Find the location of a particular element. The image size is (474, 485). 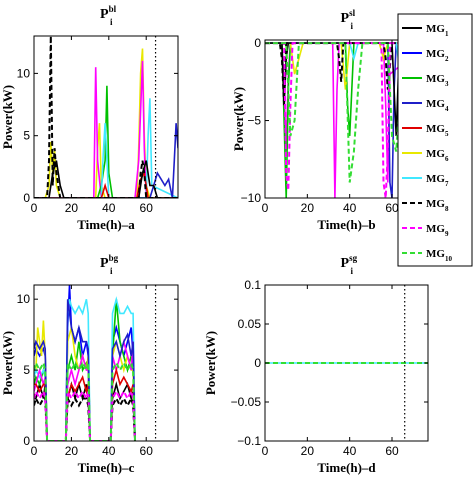

x-axis-label: Time(h)–d is located at coordinates (346, 467).